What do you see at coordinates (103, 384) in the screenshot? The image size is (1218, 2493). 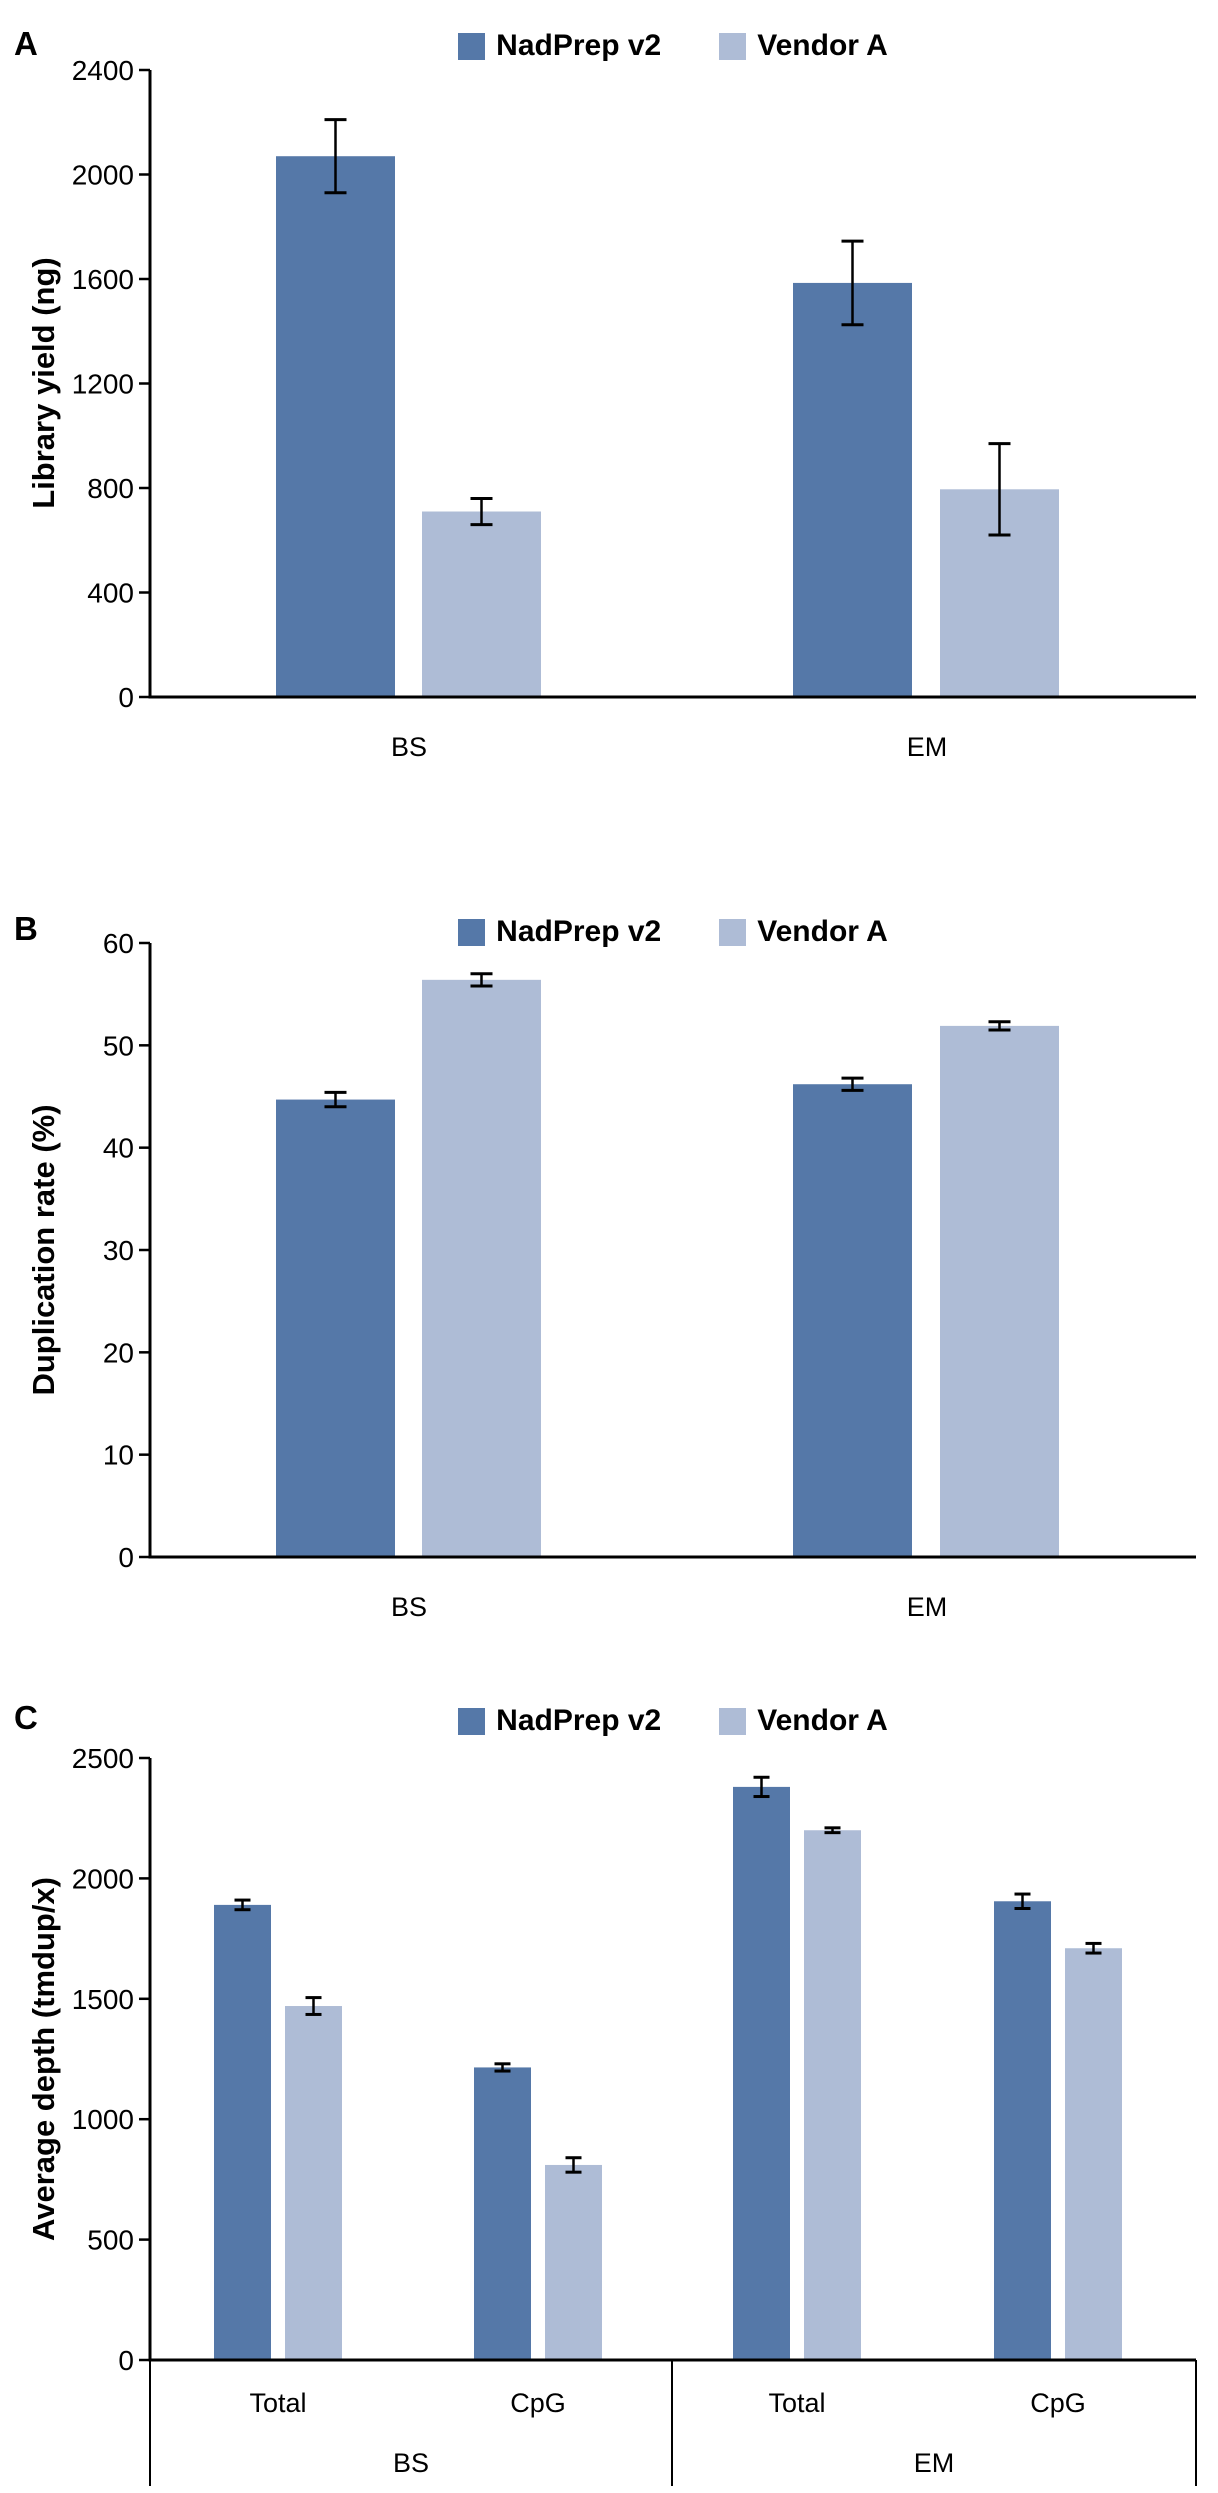 I see `panel-a-y-tick-label: 1200` at bounding box center [103, 384].